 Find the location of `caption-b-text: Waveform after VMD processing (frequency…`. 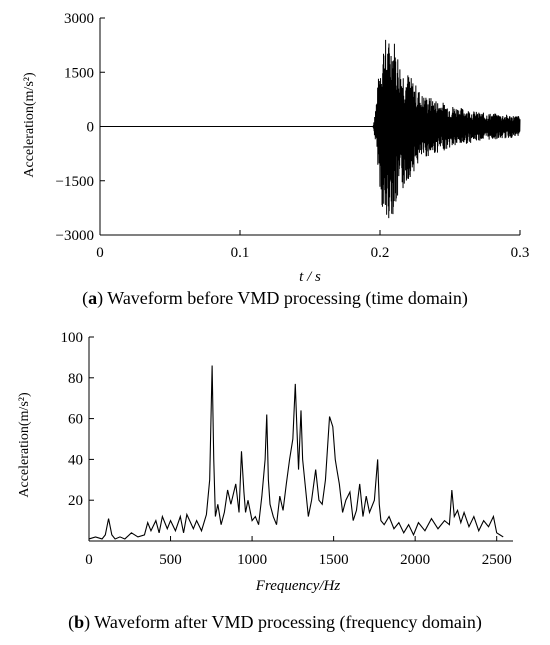

caption-b-text: Waveform after VMD processing (frequency… is located at coordinates (288, 622).